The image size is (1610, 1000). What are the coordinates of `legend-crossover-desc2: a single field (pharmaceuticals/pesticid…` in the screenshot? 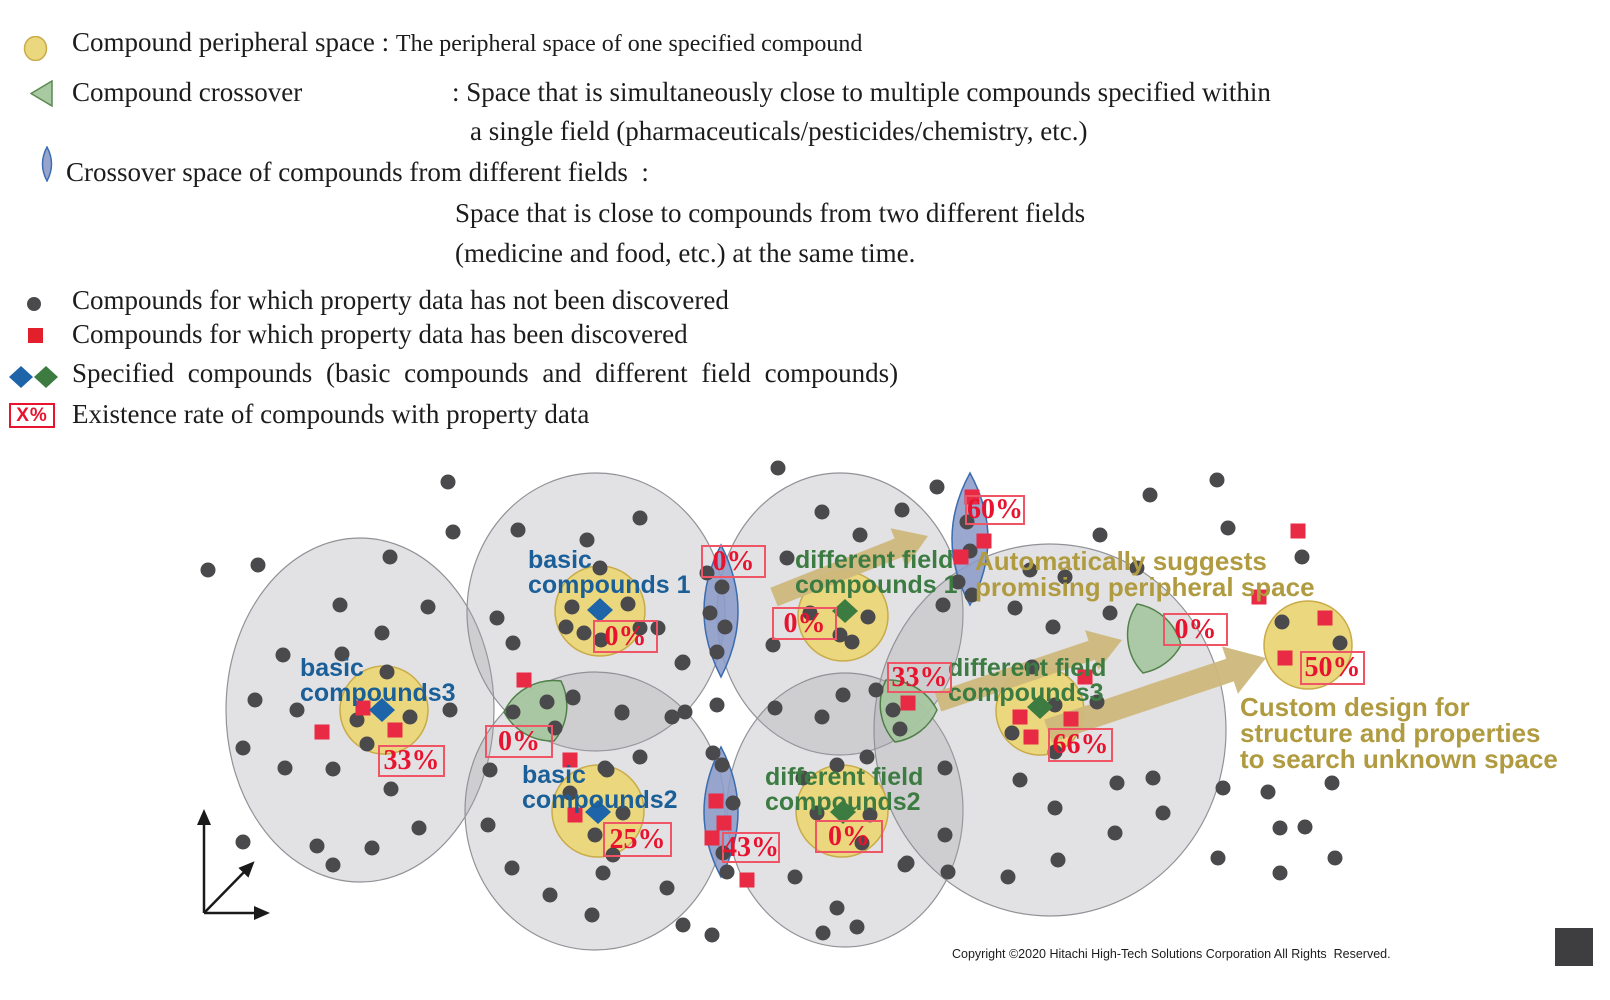 It's located at (779, 131).